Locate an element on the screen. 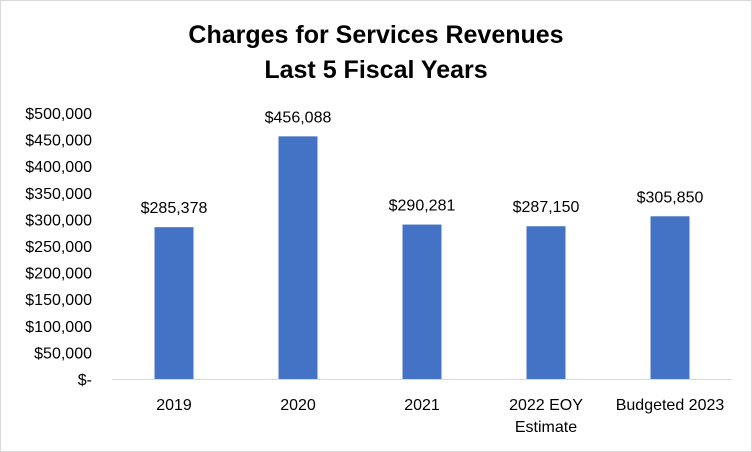 This screenshot has height=452, width=752. y-tick-label: $100,000 is located at coordinates (58, 327).